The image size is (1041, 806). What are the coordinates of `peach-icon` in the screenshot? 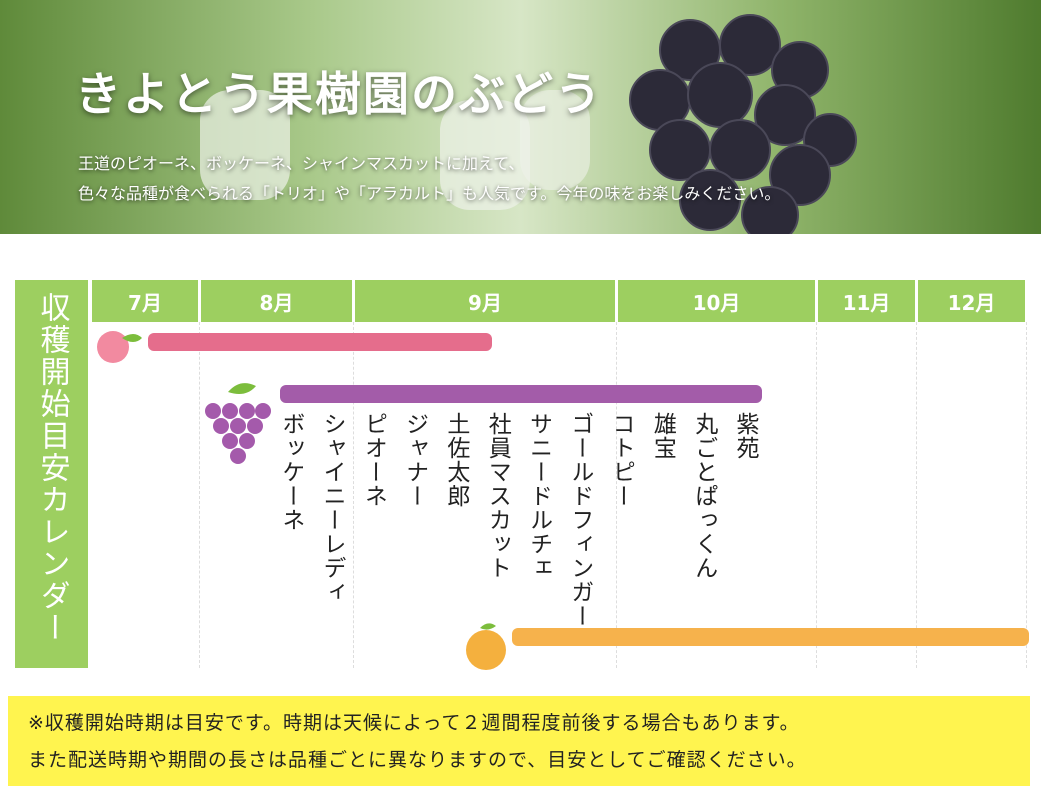 It's located at (119, 347).